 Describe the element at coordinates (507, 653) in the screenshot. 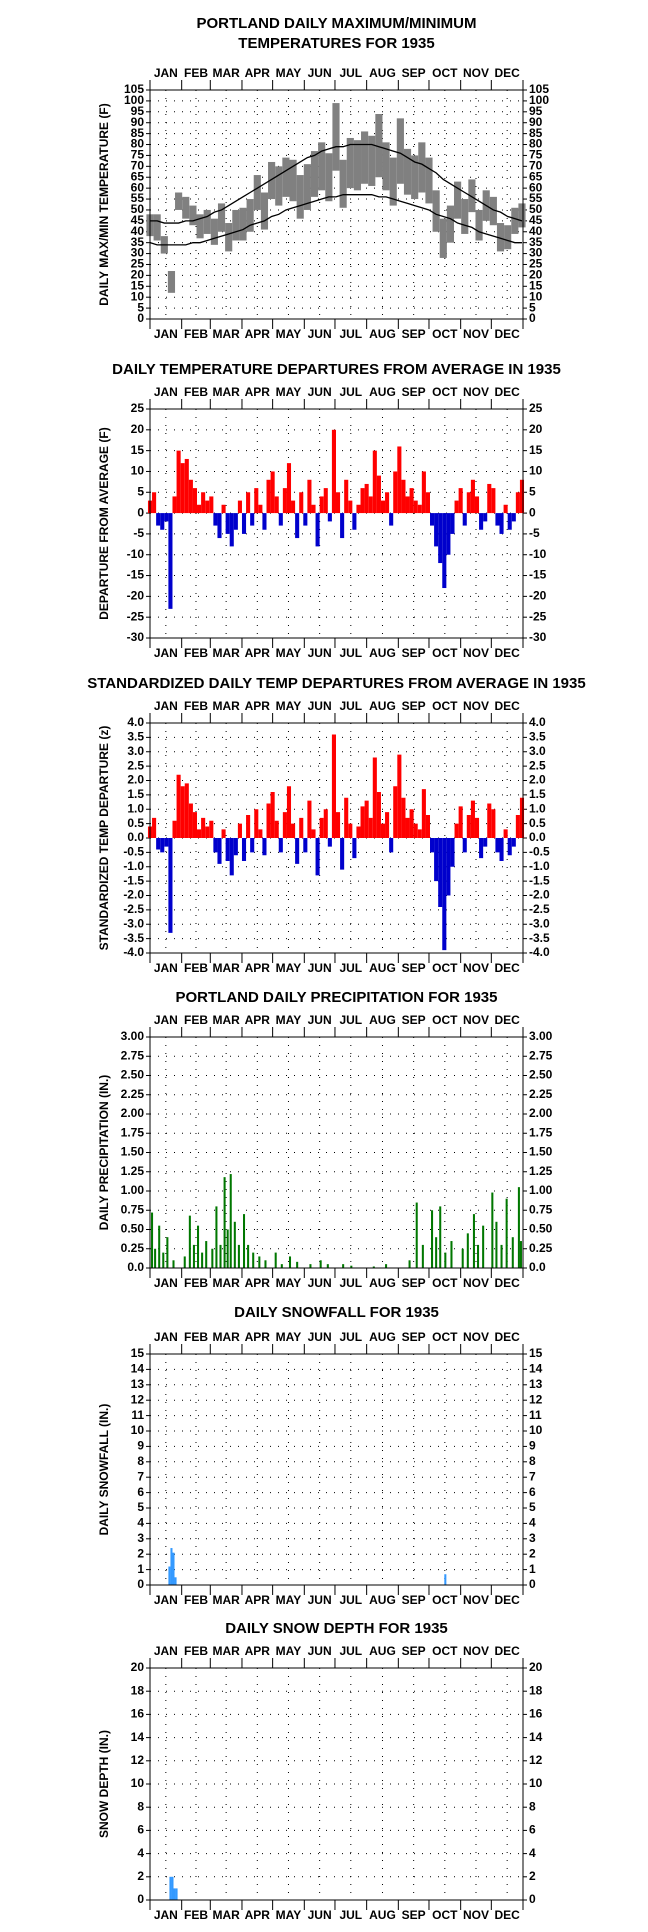

I see `month-label-bottom: DEC` at that location.